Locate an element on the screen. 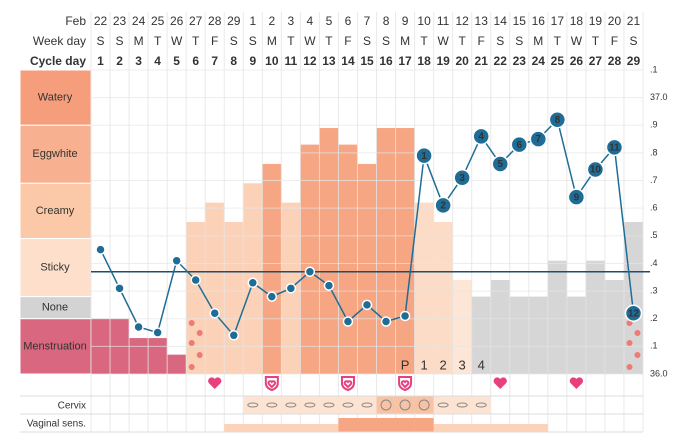 Image resolution: width=691 pixels, height=445 pixels. cycle-day: 22 is located at coordinates (501, 61).